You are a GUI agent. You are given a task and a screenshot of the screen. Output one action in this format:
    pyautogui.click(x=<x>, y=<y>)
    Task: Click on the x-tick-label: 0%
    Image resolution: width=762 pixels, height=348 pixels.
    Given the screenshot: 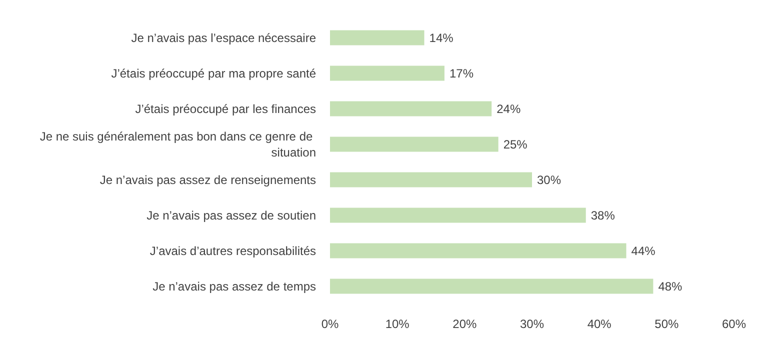 What is the action you would take?
    pyautogui.click(x=330, y=324)
    